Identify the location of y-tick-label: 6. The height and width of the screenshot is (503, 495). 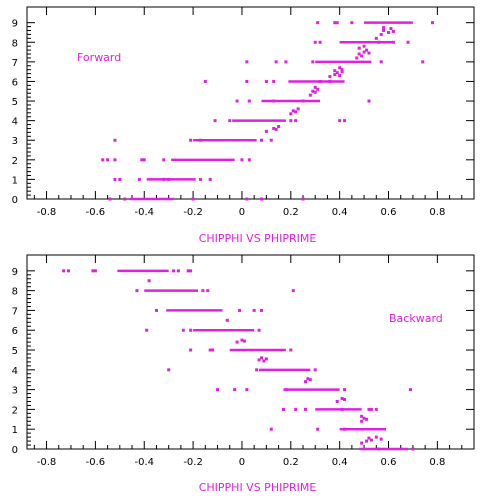
(15, 82).